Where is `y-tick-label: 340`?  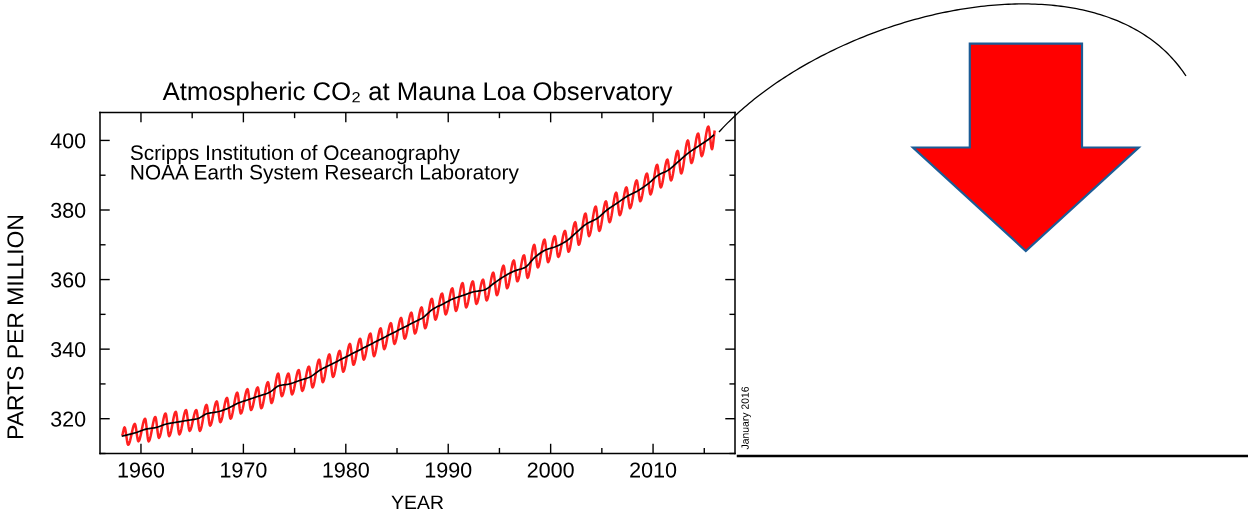
y-tick-label: 340 is located at coordinates (68, 349).